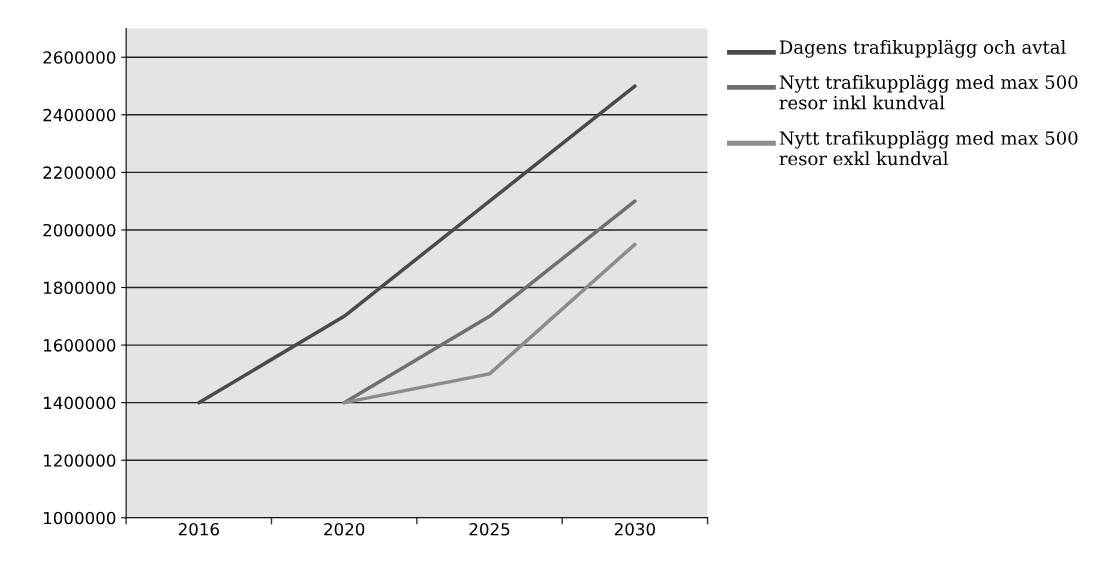 The image size is (1097, 569). What do you see at coordinates (928, 148) in the screenshot?
I see `legend-label: Nytt trafikupplägg med max 500 resor exkl kundval` at bounding box center [928, 148].